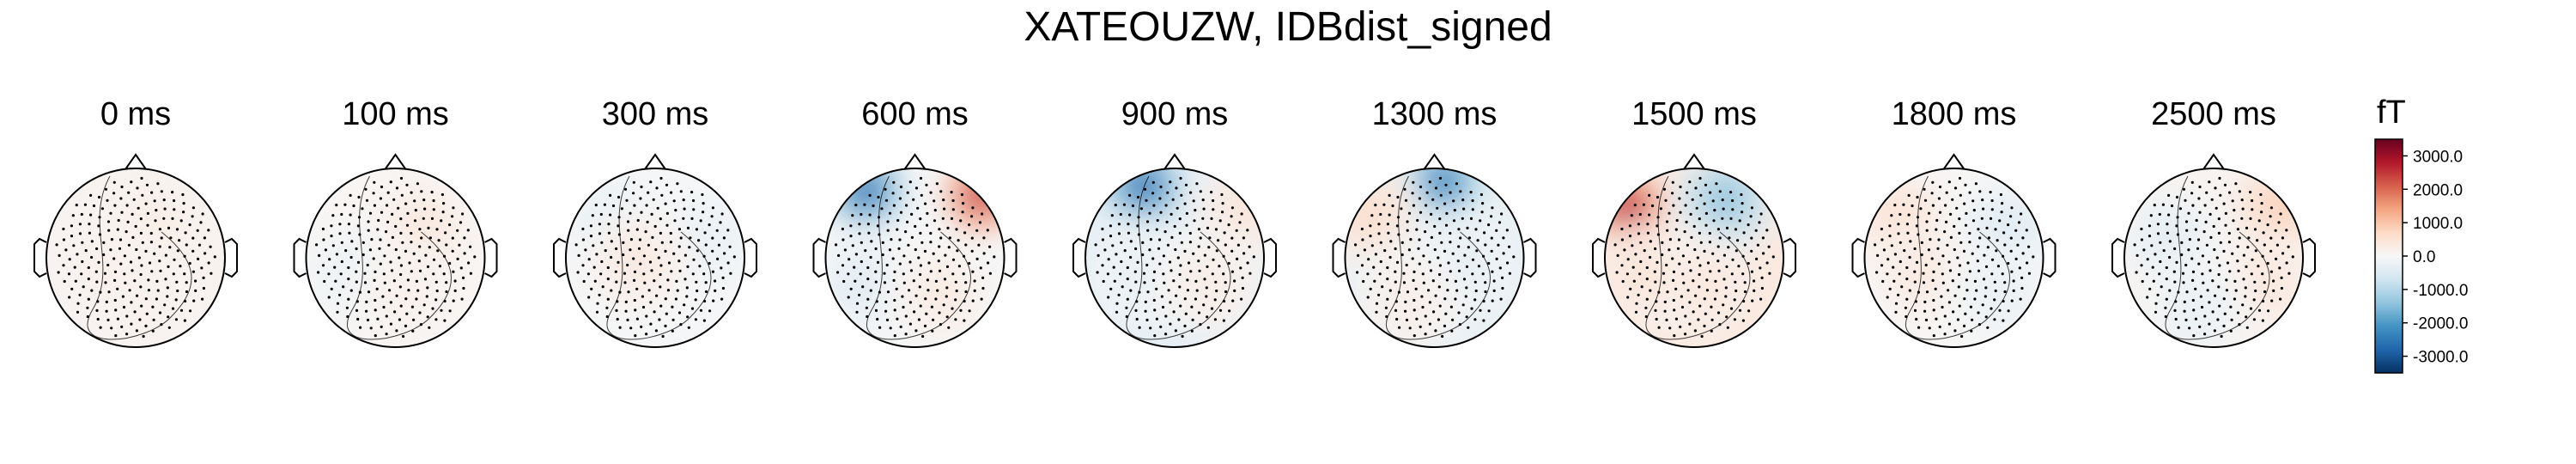  Describe the element at coordinates (1288, 27) in the screenshot. I see `figure-title: XATEOUZW, IDBdist_signed` at that location.